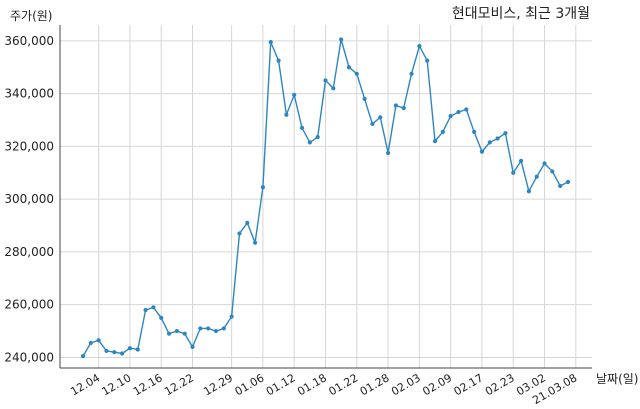 This screenshot has height=409, width=640. Describe the element at coordinates (29, 146) in the screenshot. I see `y-tick-label: 320,000` at that location.